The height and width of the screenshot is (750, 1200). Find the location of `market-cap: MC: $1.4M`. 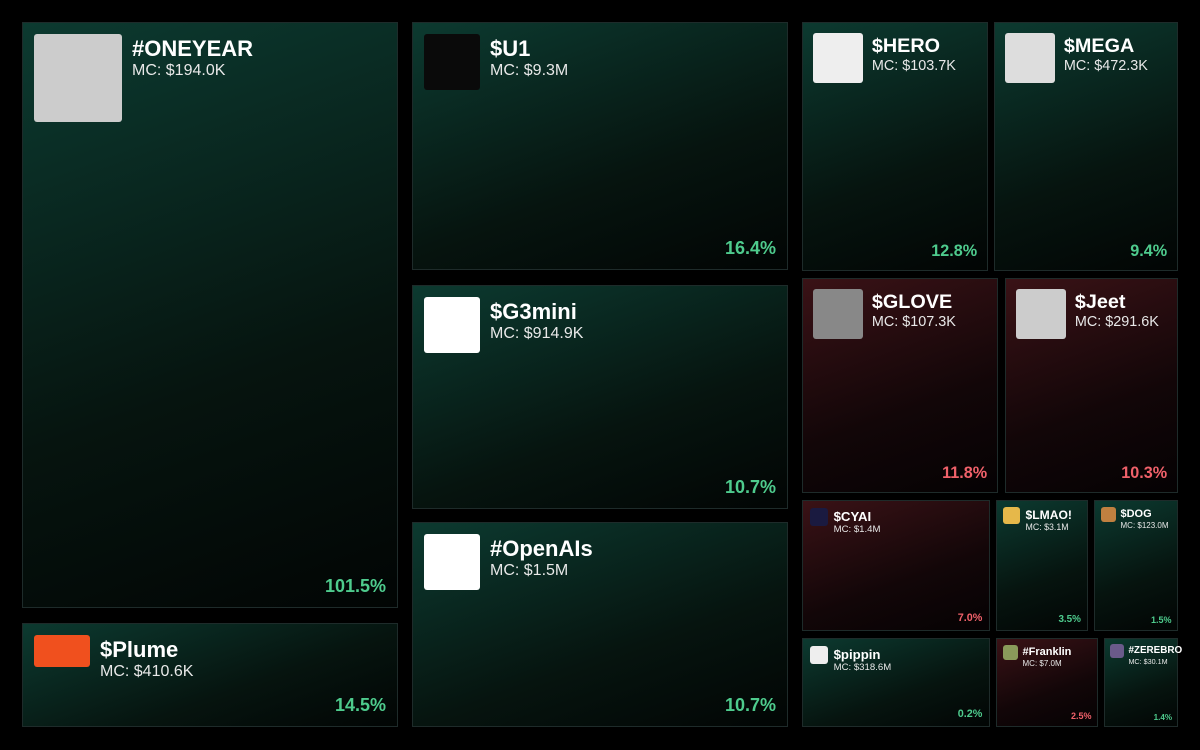

market-cap: MC: $1.4M is located at coordinates (857, 530).